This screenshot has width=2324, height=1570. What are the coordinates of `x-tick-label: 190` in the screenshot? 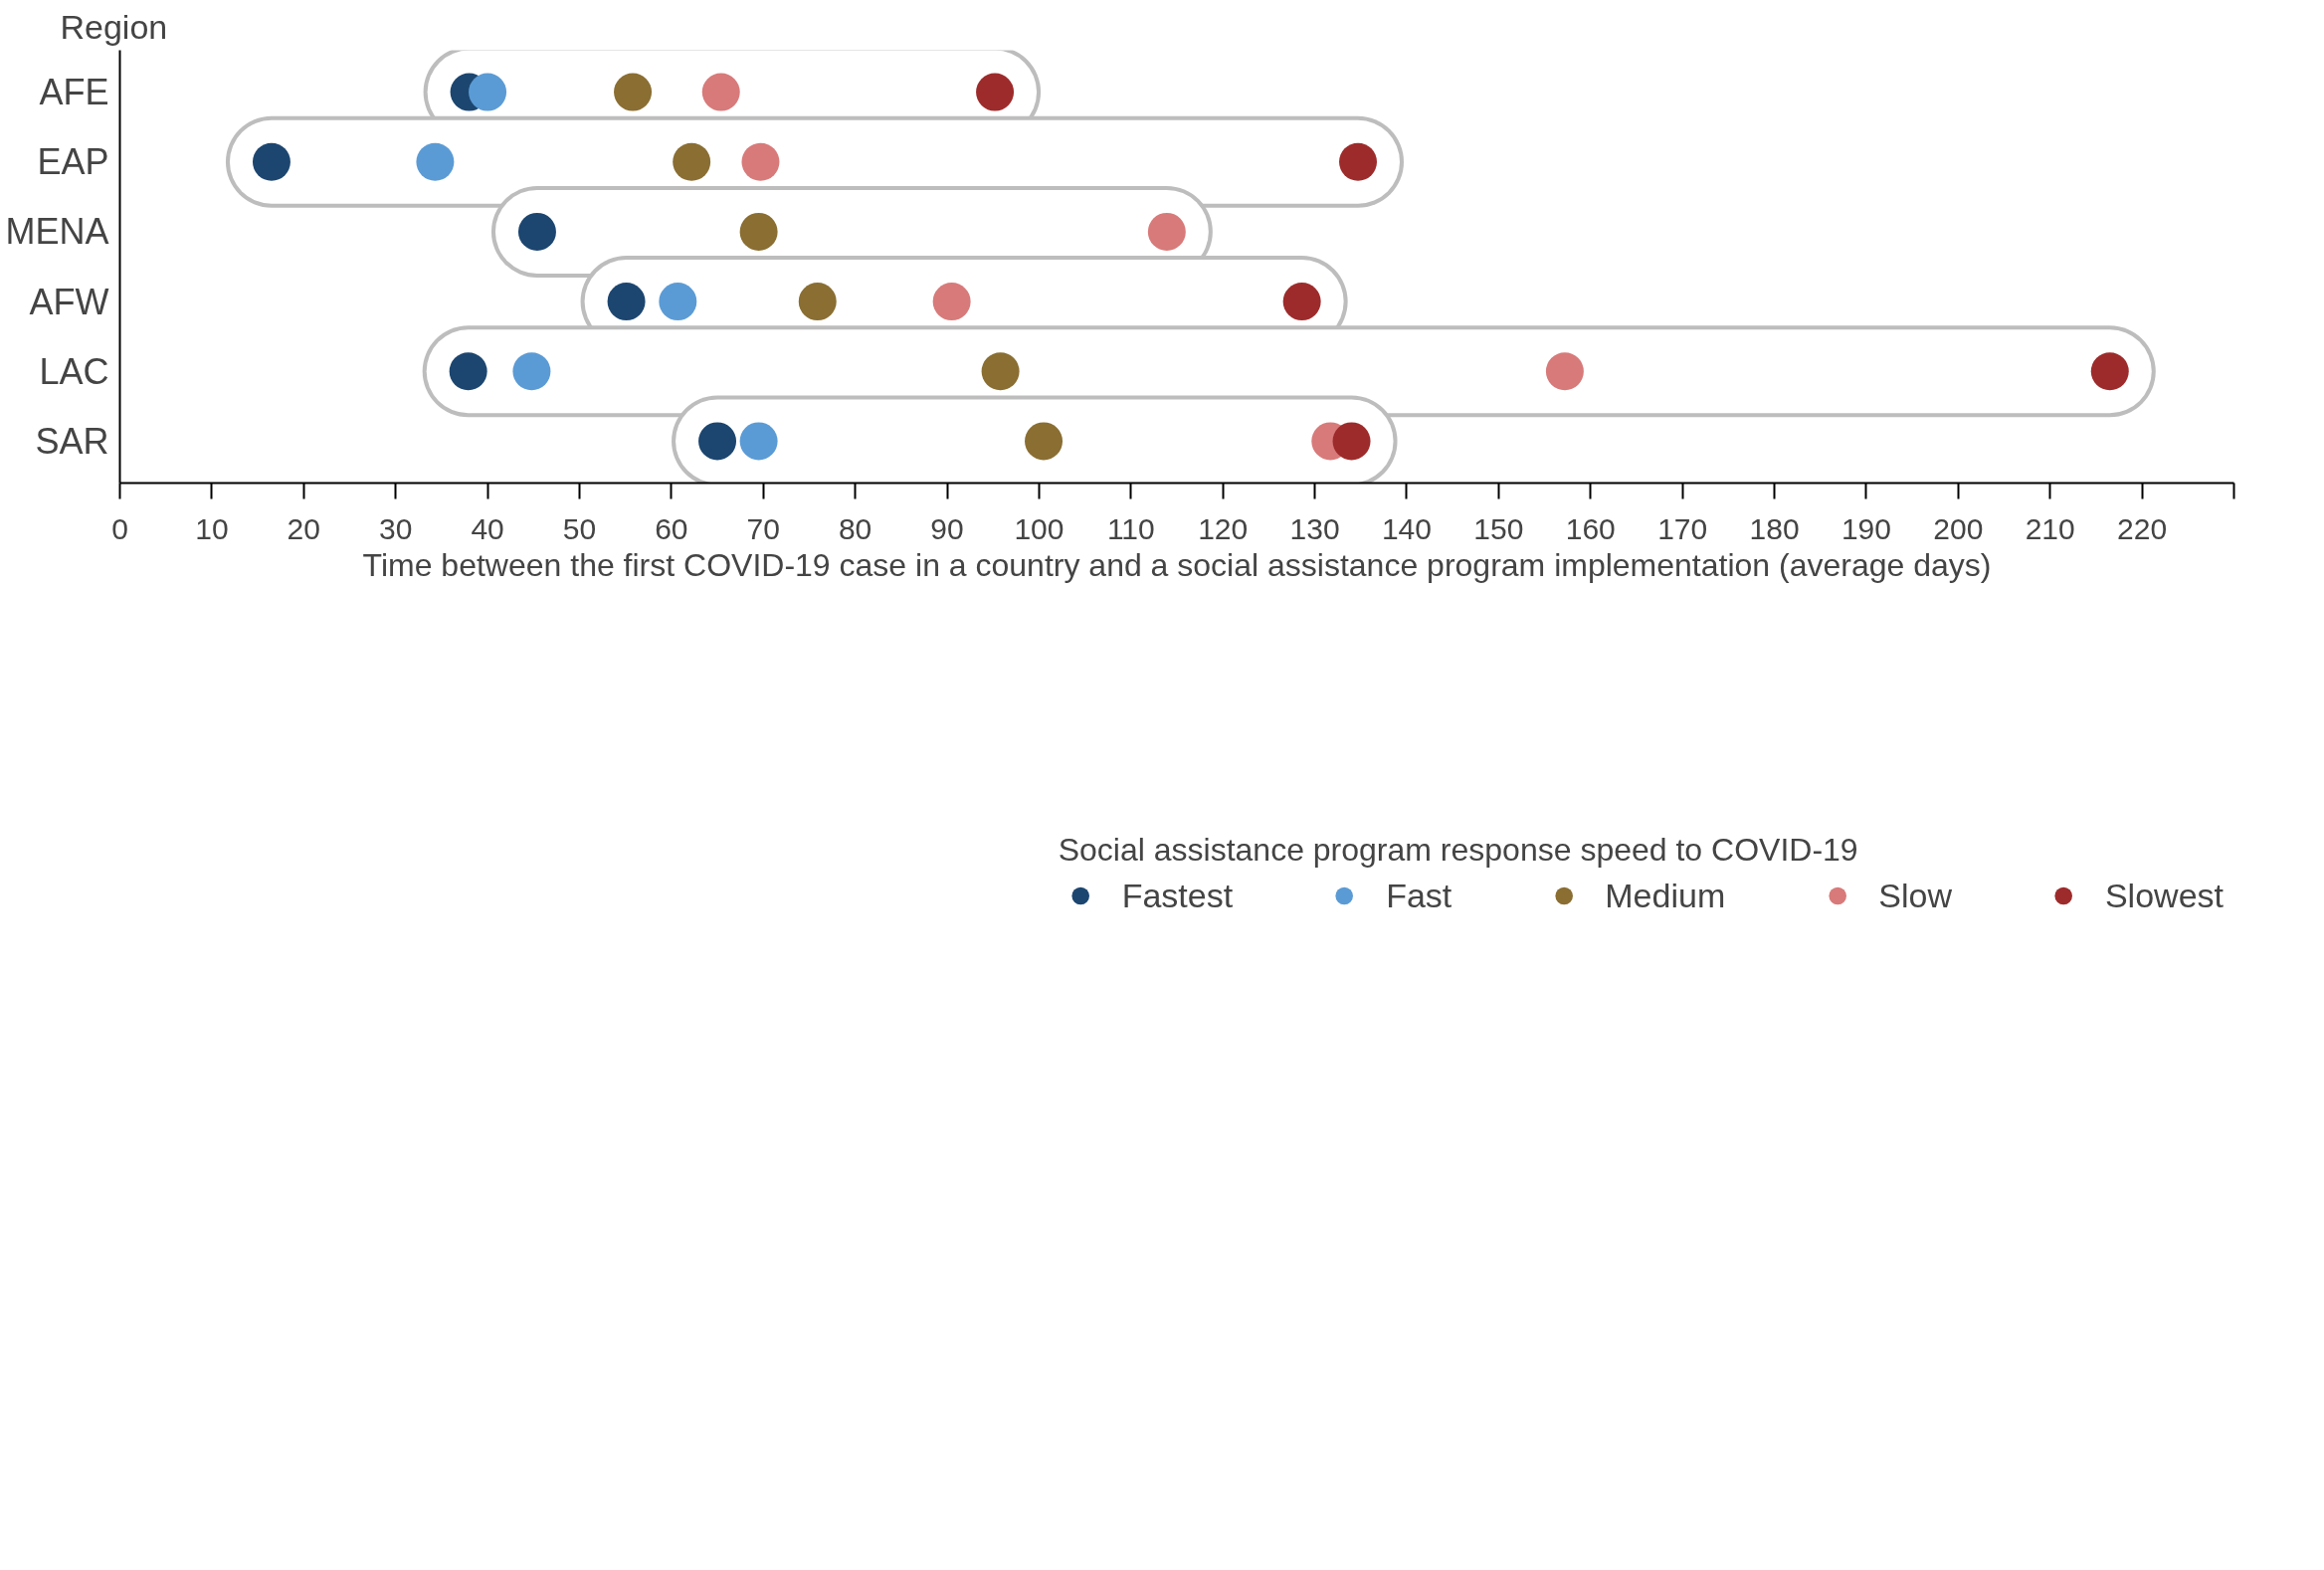 It's located at (1866, 528).